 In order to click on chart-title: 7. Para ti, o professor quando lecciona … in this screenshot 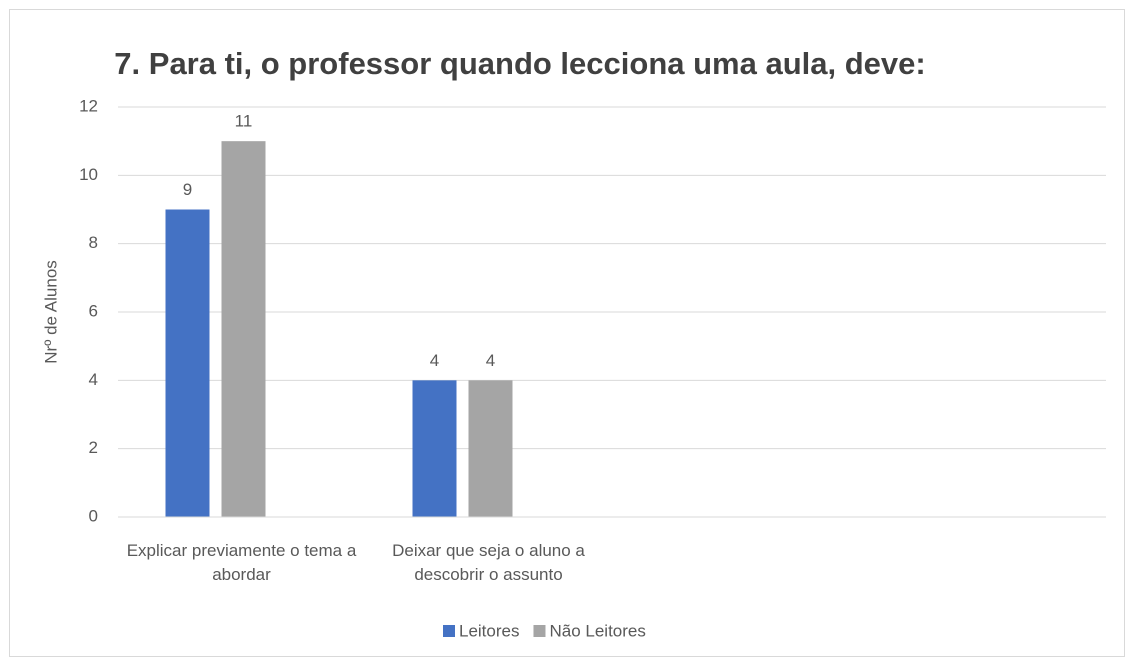, I will do `click(519, 63)`.